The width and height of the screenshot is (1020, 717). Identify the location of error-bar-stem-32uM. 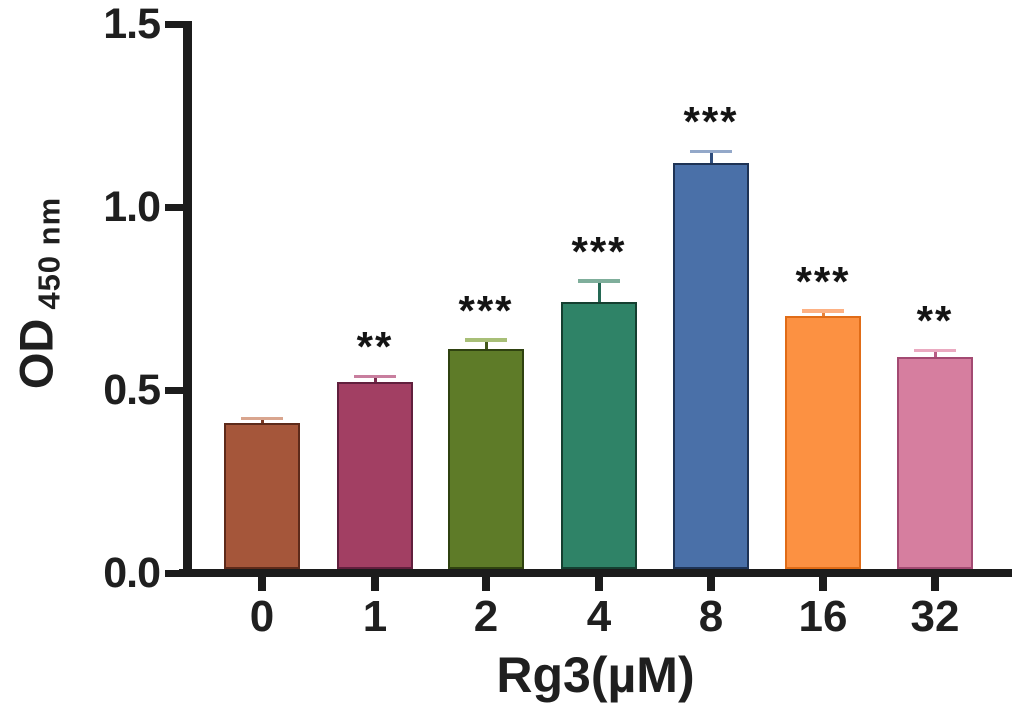
(935, 355).